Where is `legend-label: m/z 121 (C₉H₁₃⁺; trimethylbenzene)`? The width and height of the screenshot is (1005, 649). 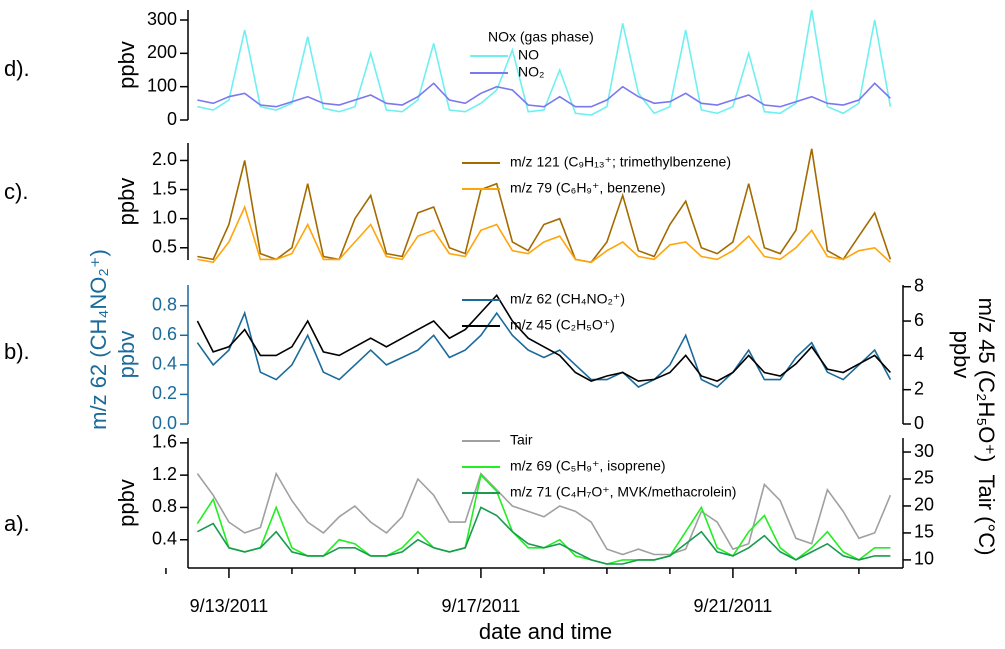
legend-label: m/z 121 (C₉H₁₃⁺; trimethylbenzene) is located at coordinates (620, 162).